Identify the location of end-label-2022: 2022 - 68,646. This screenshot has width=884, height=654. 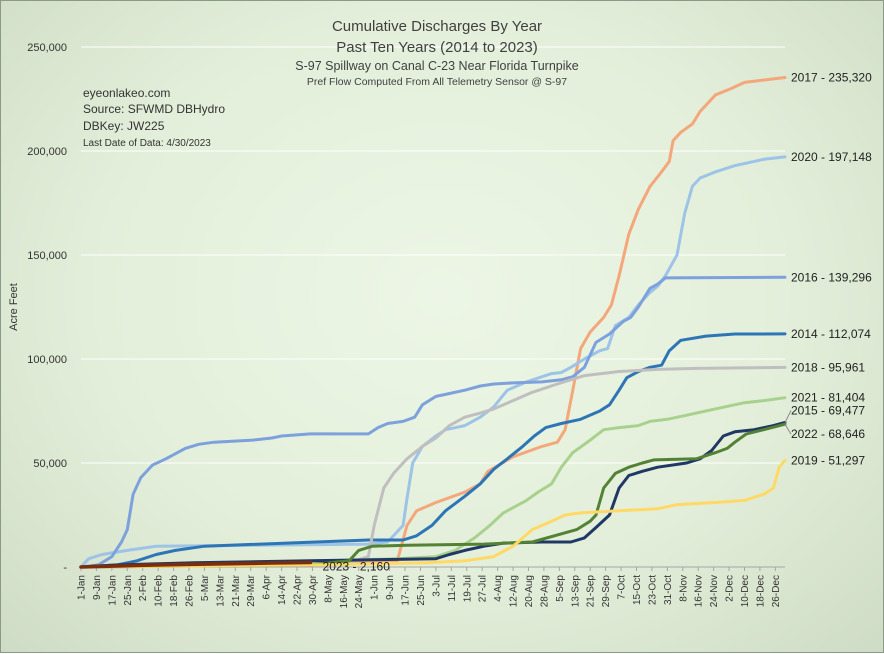
(828, 434).